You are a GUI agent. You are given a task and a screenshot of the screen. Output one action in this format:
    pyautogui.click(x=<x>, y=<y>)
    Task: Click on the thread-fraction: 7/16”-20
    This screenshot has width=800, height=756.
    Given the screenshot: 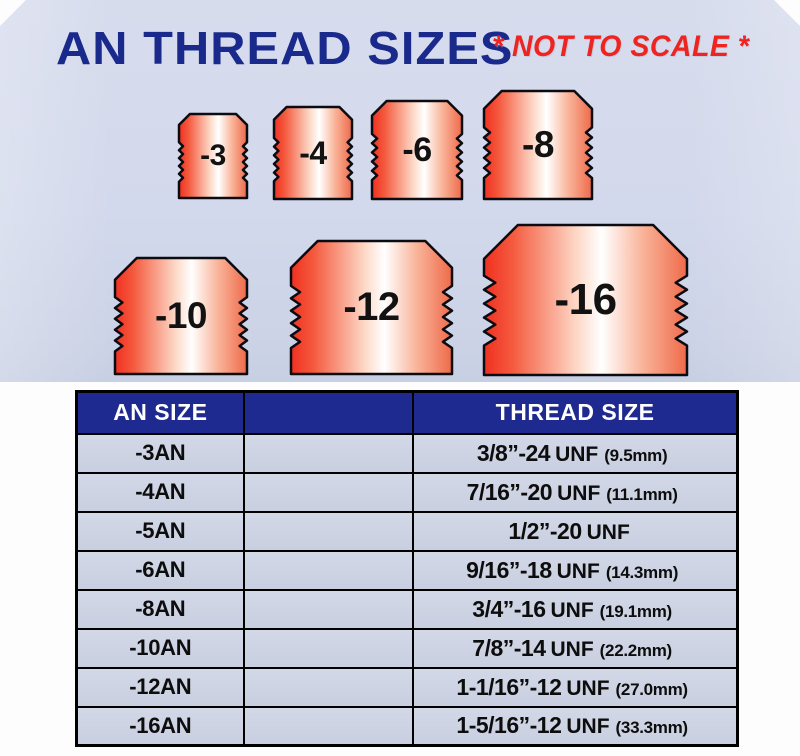 What is the action you would take?
    pyautogui.click(x=509, y=491)
    